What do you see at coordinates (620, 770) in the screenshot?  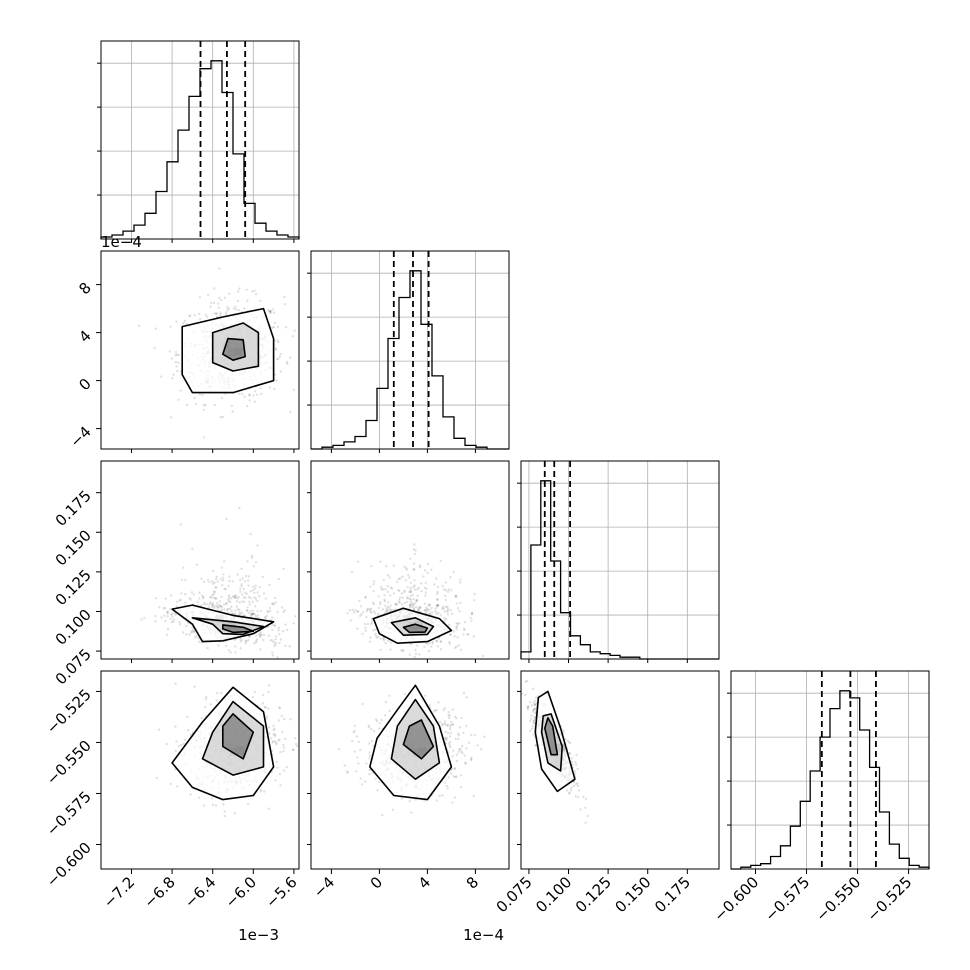 I see `panel-frame` at bounding box center [620, 770].